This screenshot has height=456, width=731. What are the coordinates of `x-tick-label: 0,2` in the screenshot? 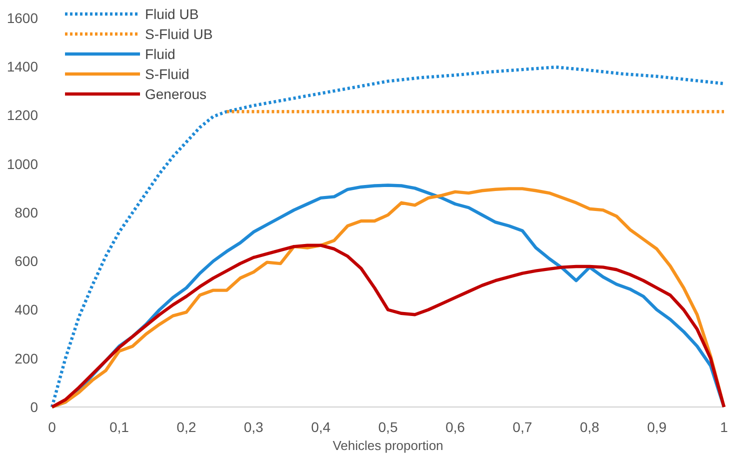 It's located at (186, 427).